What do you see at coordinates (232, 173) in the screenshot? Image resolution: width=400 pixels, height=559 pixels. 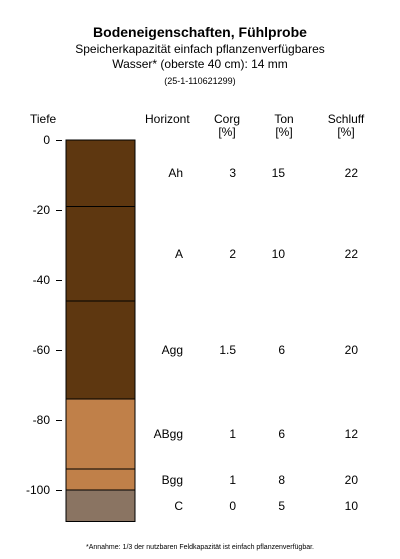 I see `corg-value: 3` at bounding box center [232, 173].